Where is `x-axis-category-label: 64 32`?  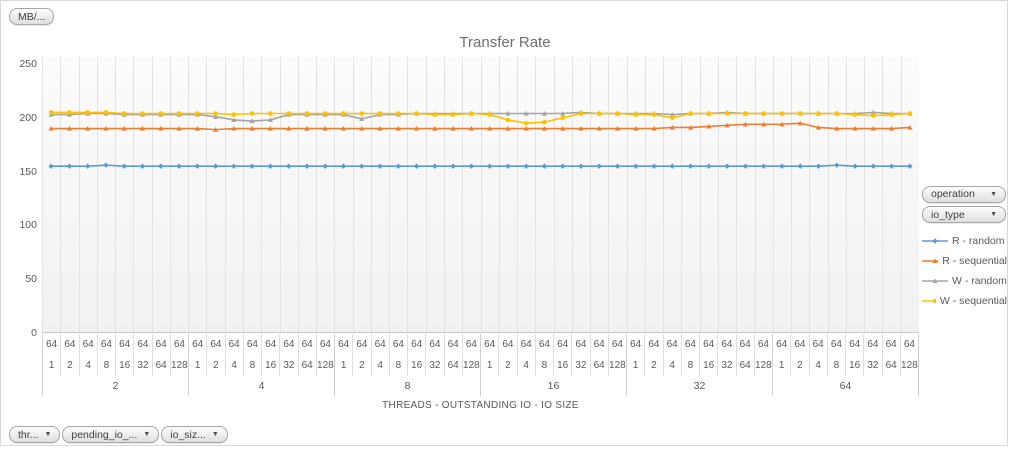
x-axis-category-label: 64 32 is located at coordinates (143, 355).